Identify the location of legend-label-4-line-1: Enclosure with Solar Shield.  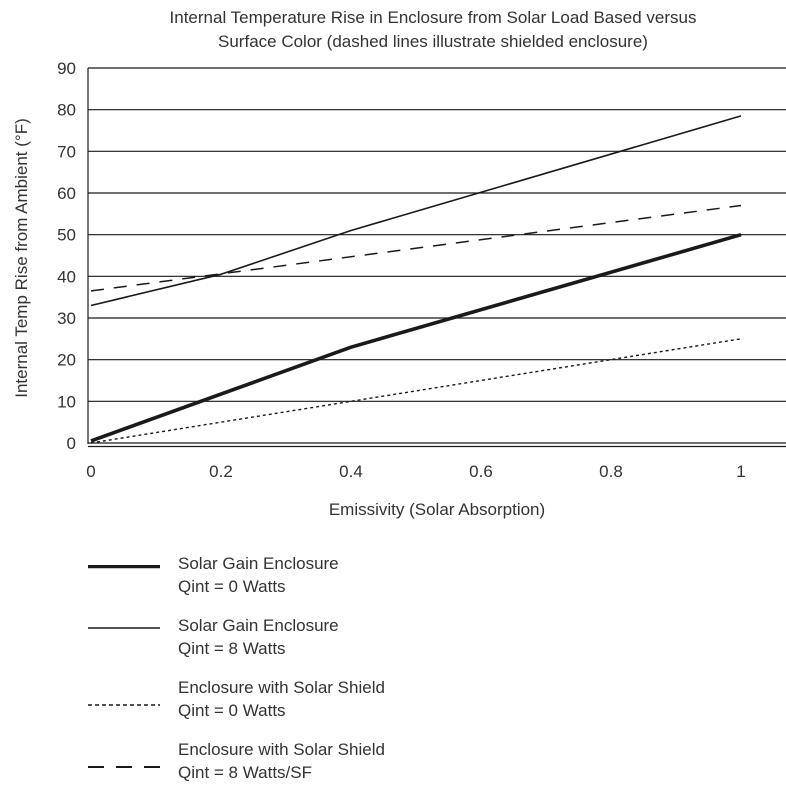
(281, 749).